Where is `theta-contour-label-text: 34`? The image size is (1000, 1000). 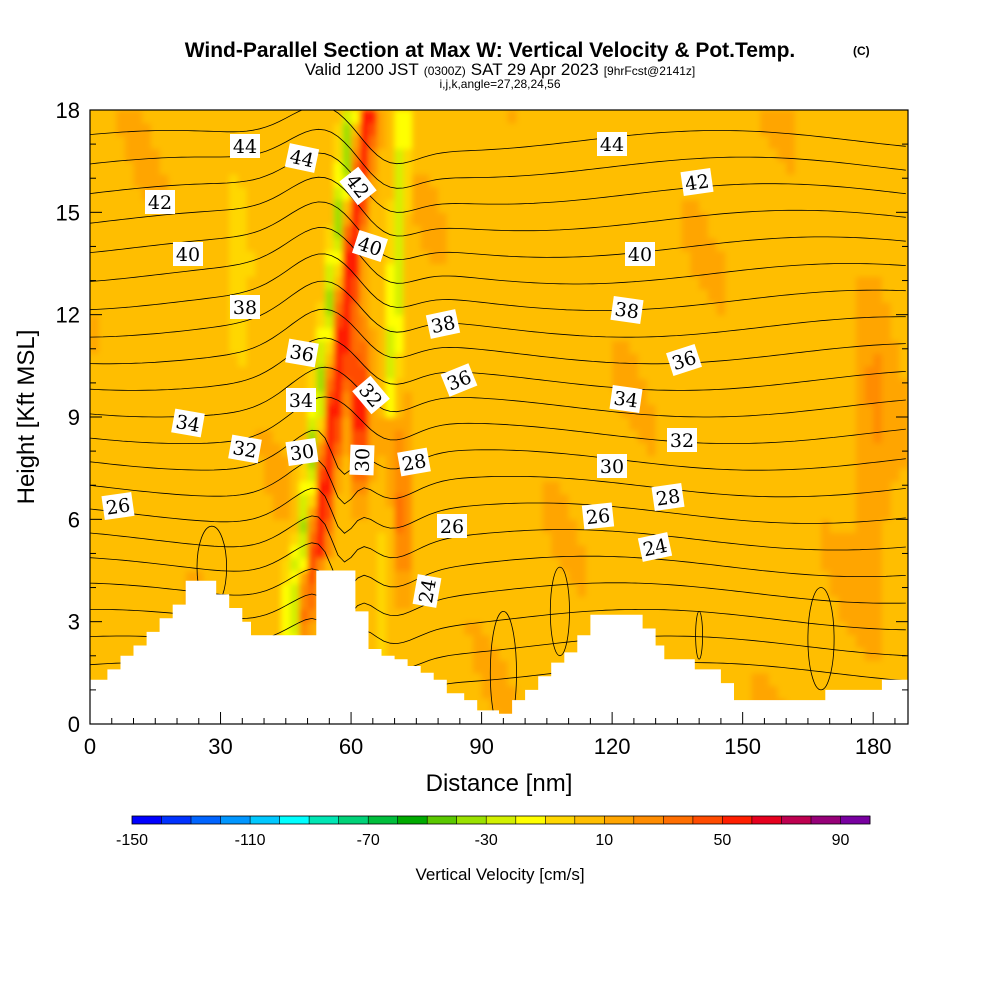 theta-contour-label-text: 34 is located at coordinates (188, 424).